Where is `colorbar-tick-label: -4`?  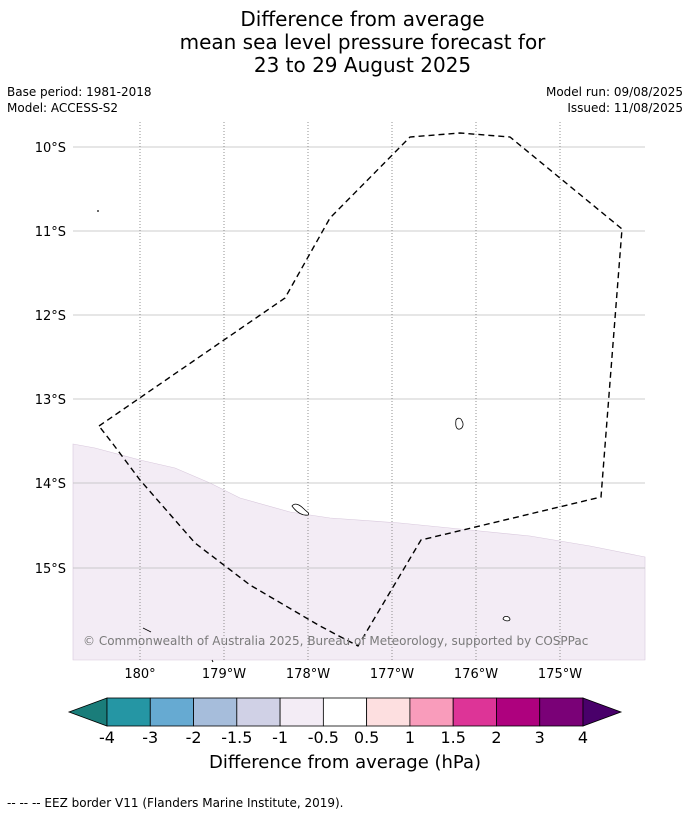
colorbar-tick-label: -4 is located at coordinates (107, 737).